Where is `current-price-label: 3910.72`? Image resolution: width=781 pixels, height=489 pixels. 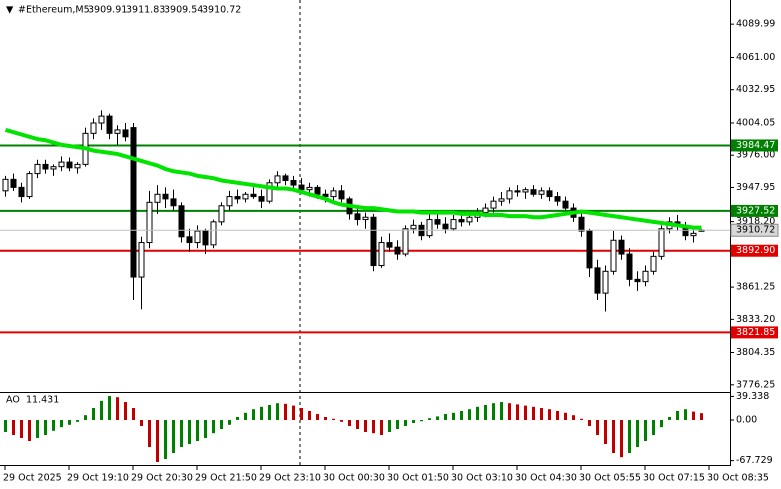 current-price-label: 3910.72 is located at coordinates (755, 230).